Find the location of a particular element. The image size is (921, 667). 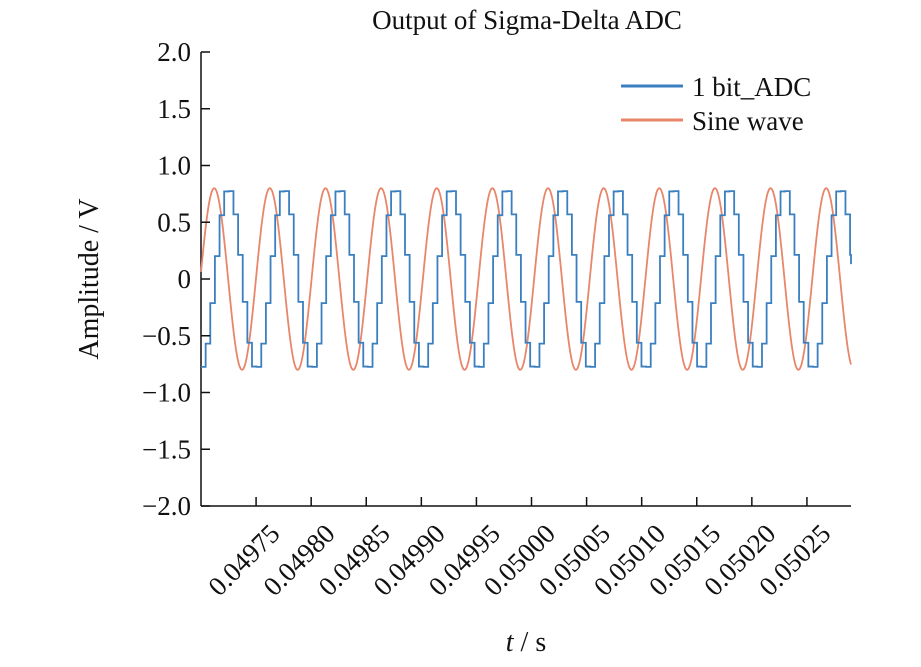

y-tick-label: −1.5 is located at coordinates (166, 449).